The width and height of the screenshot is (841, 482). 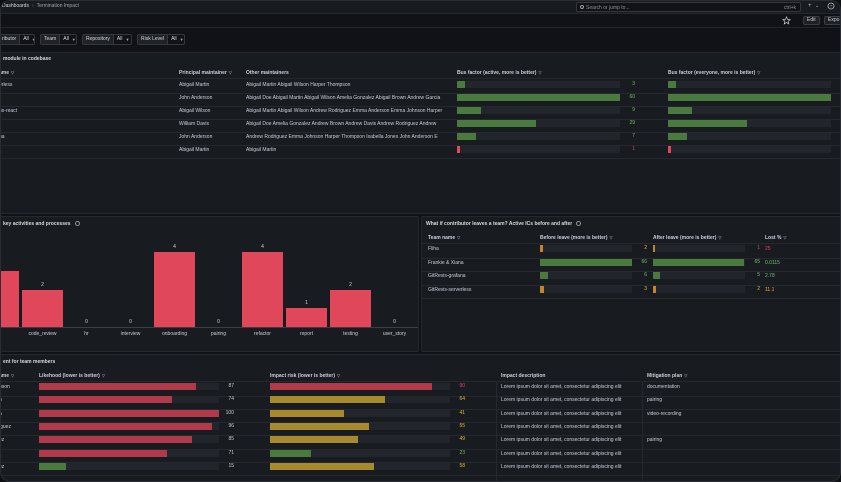 What do you see at coordinates (209, 327) in the screenshot?
I see `x-axis-line` at bounding box center [209, 327].